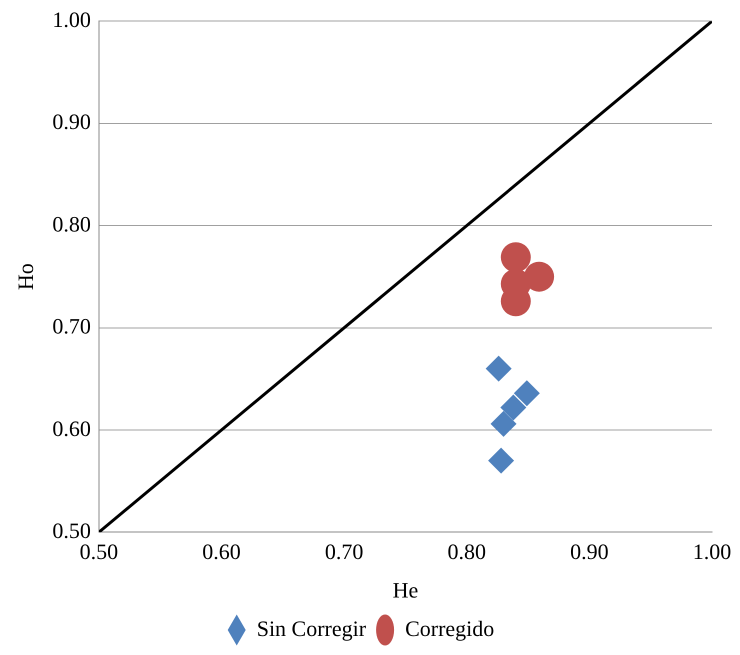 This screenshot has width=740, height=655. What do you see at coordinates (71, 19) in the screenshot?
I see `y-tick-label: 1.00` at bounding box center [71, 19].